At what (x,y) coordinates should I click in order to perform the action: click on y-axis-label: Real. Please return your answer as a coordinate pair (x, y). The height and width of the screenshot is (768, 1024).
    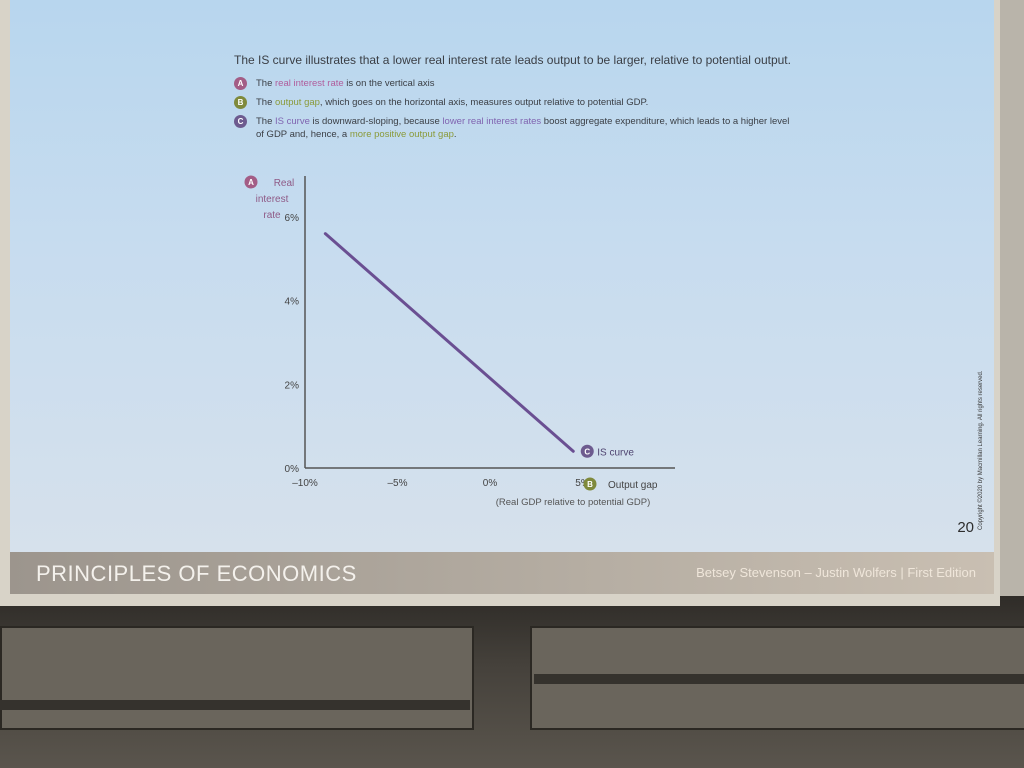
    Looking at the image, I should click on (284, 183).